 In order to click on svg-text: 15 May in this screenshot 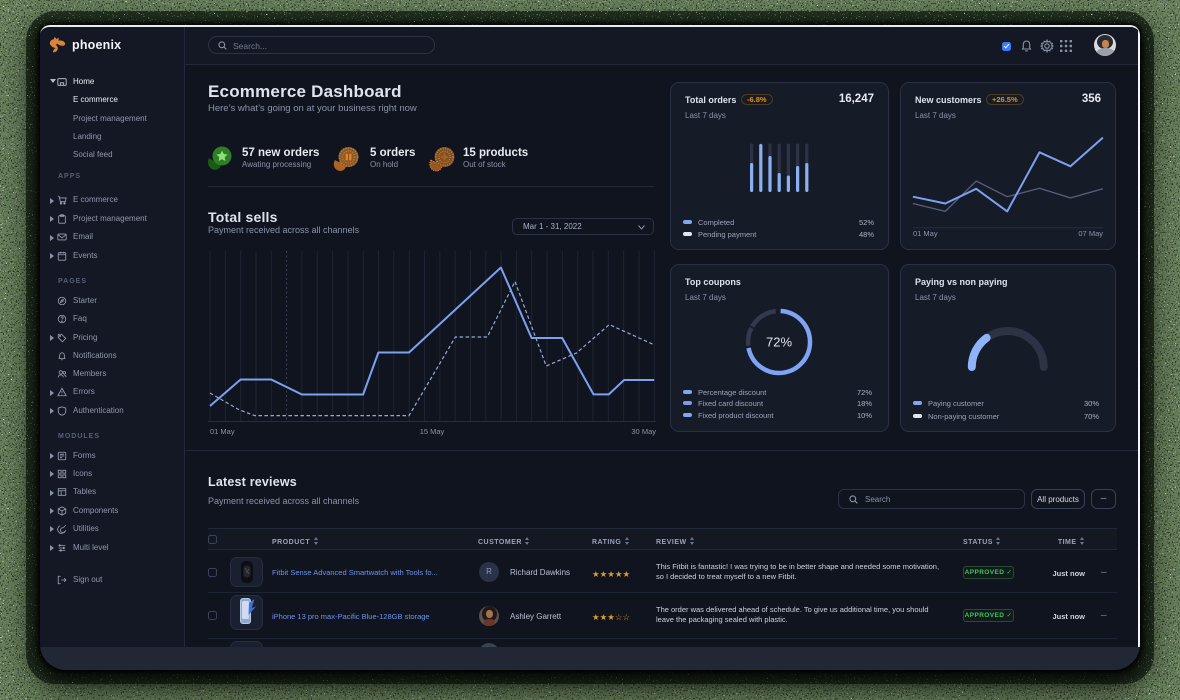, I will do `click(432, 431)`.